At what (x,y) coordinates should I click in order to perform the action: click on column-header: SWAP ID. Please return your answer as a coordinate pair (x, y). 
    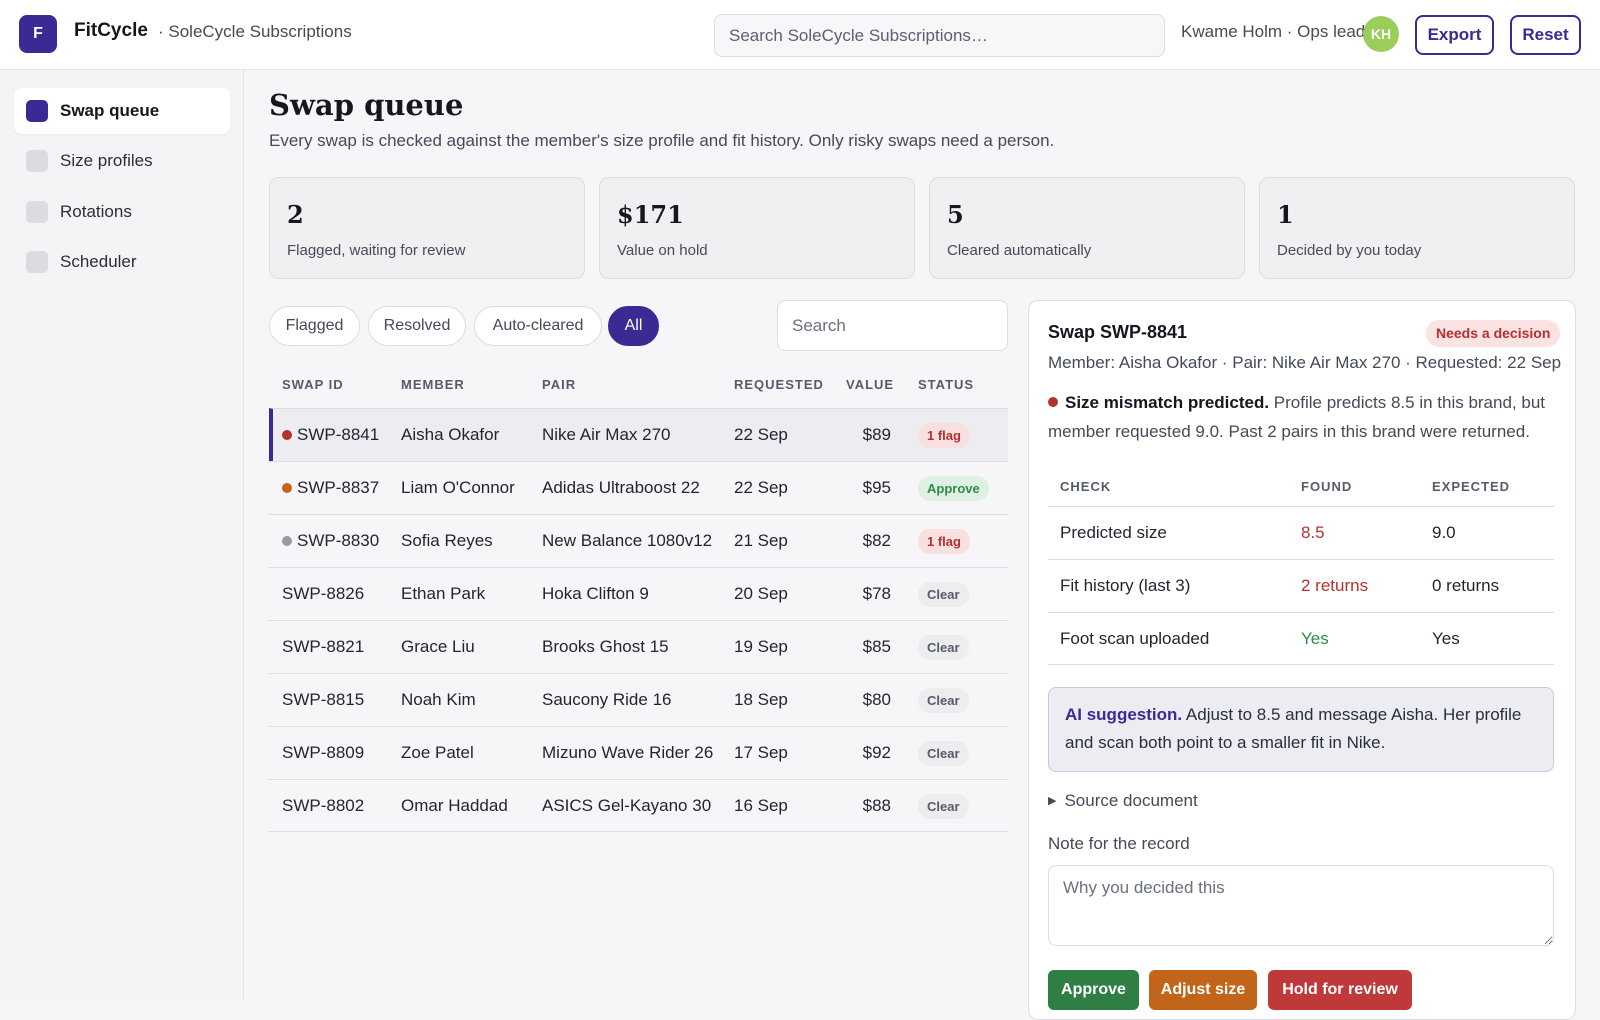
    Looking at the image, I should click on (313, 384).